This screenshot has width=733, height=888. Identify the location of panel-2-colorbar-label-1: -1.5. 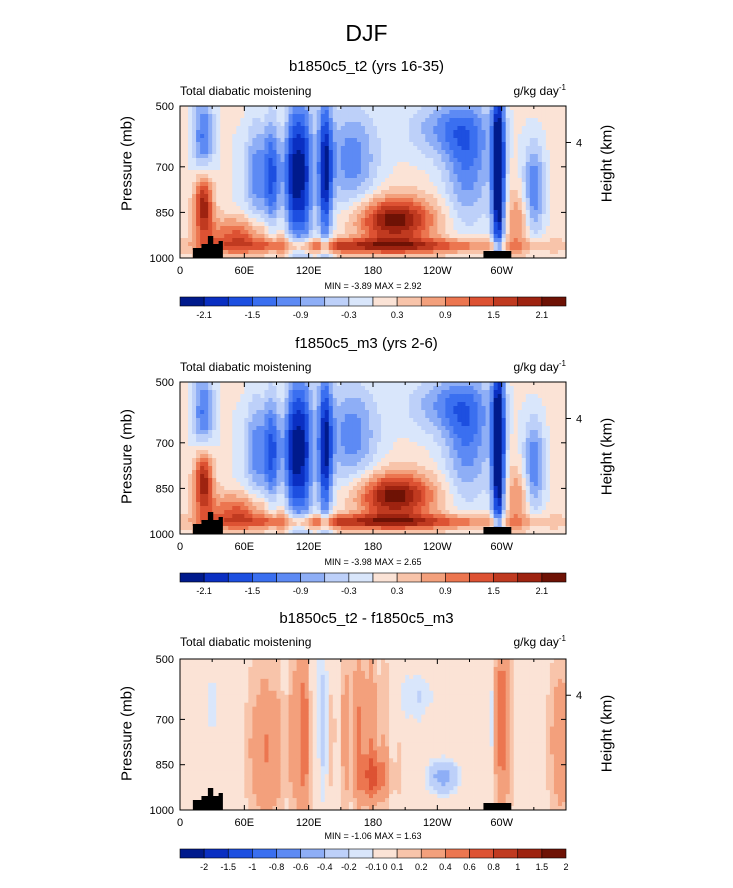
(253, 591).